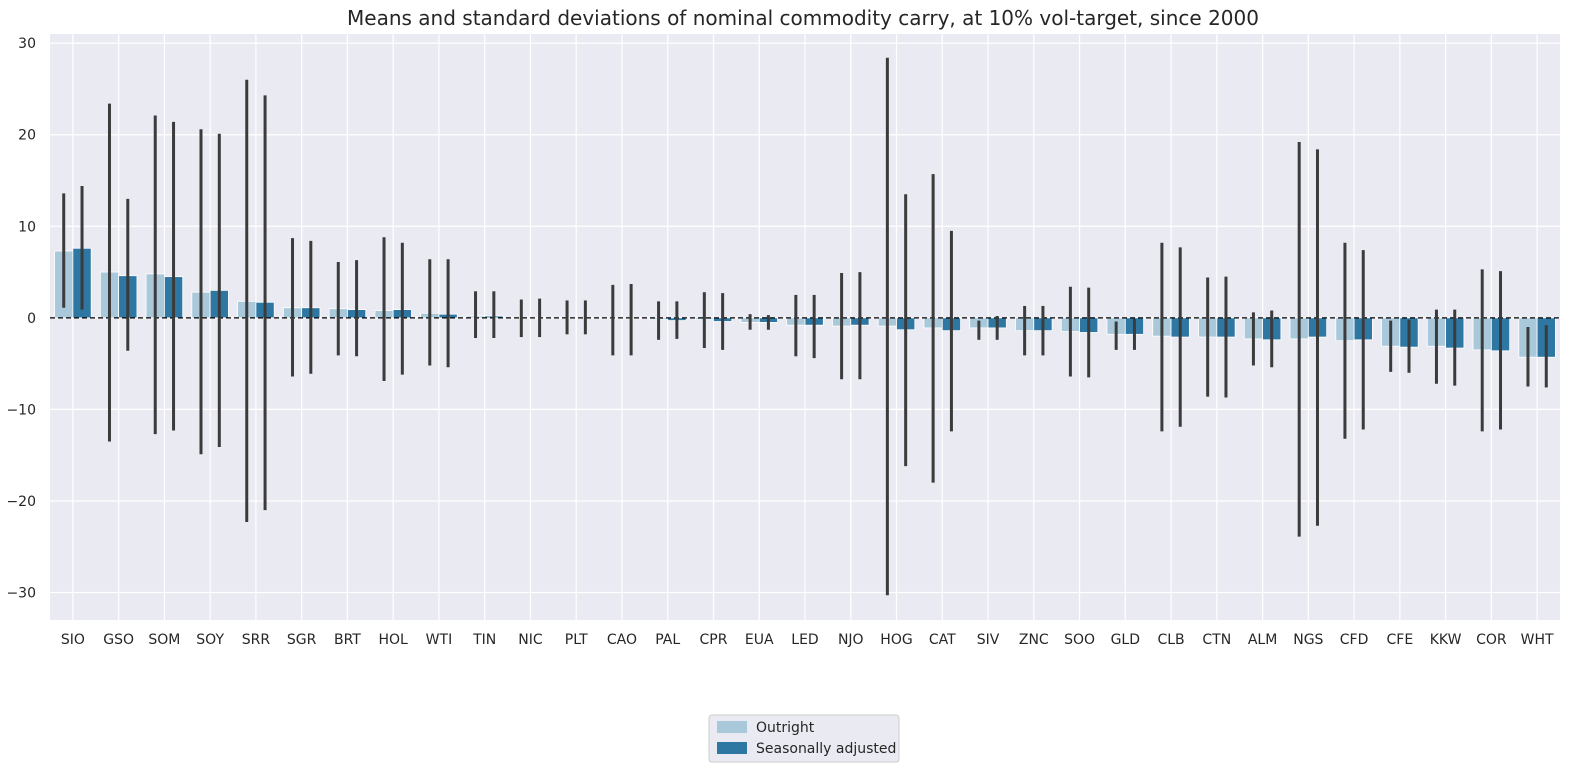  I want to click on x-tick-label-kkw: KKW, so click(1446, 640).